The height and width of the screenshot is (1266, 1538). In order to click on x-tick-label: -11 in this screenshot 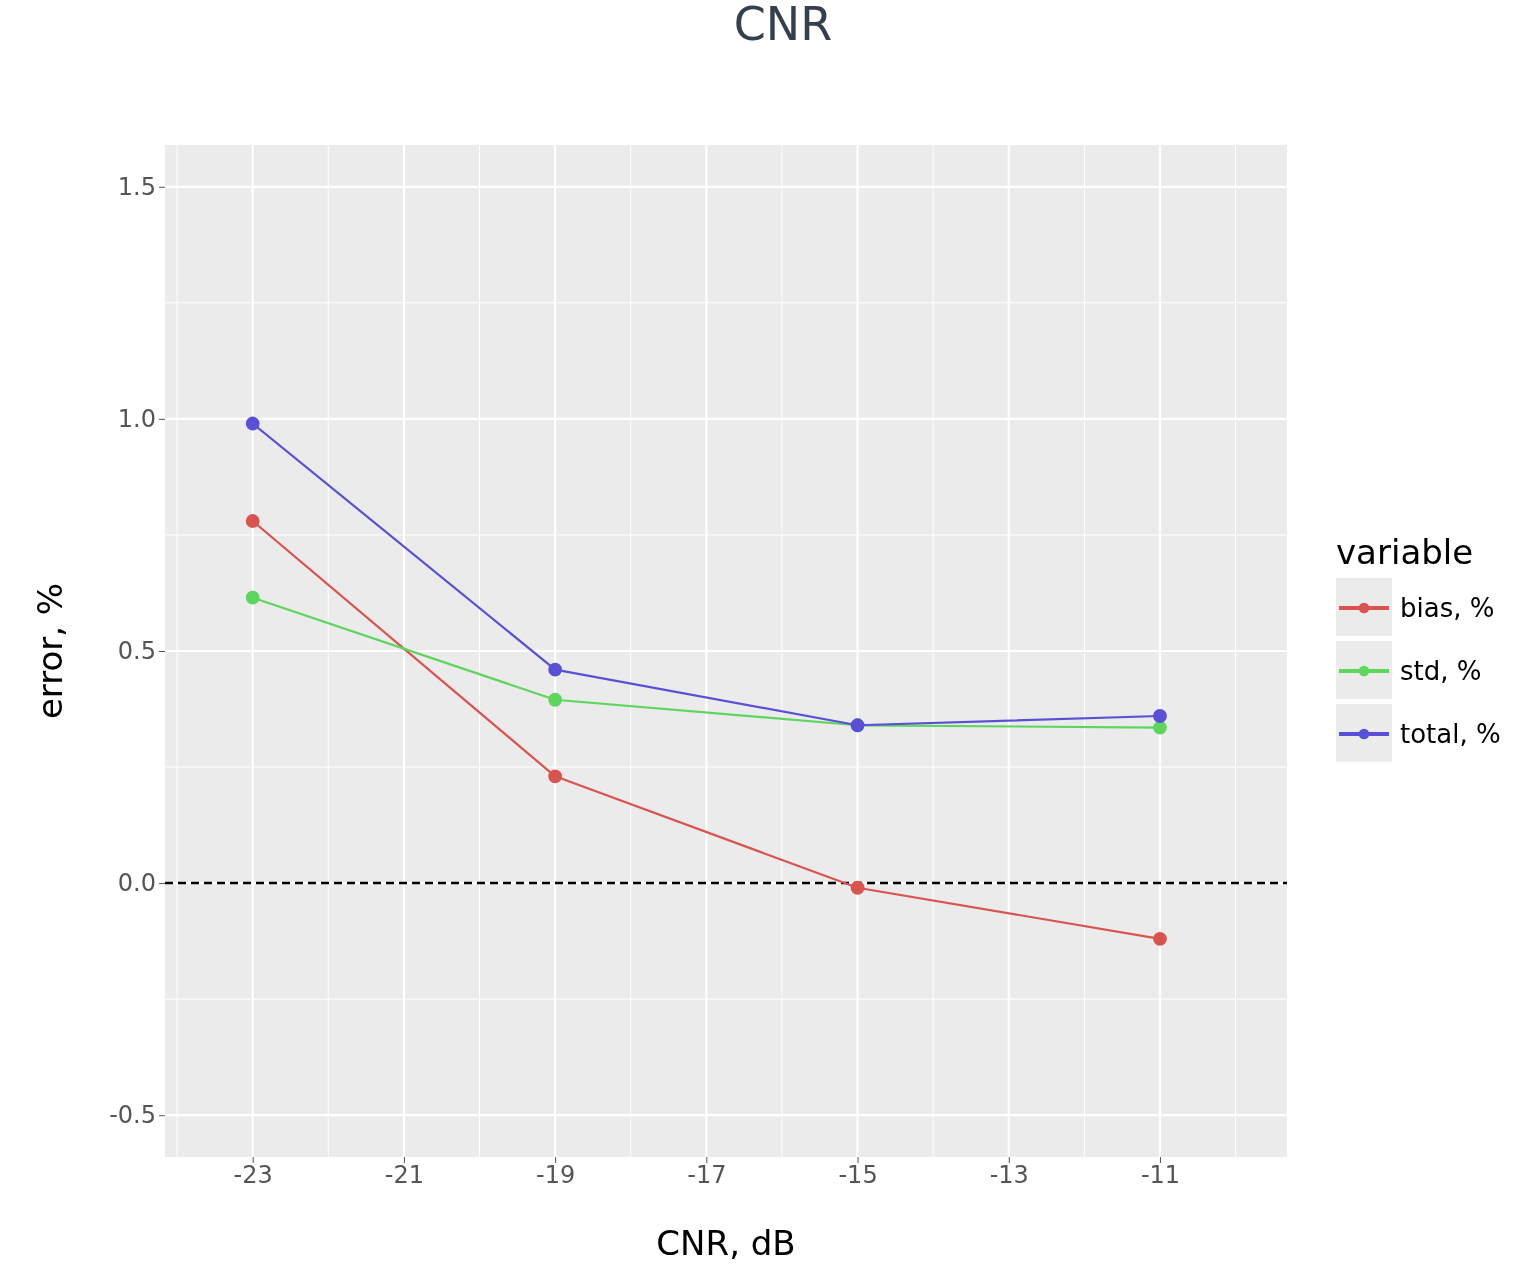, I will do `click(1160, 1175)`.